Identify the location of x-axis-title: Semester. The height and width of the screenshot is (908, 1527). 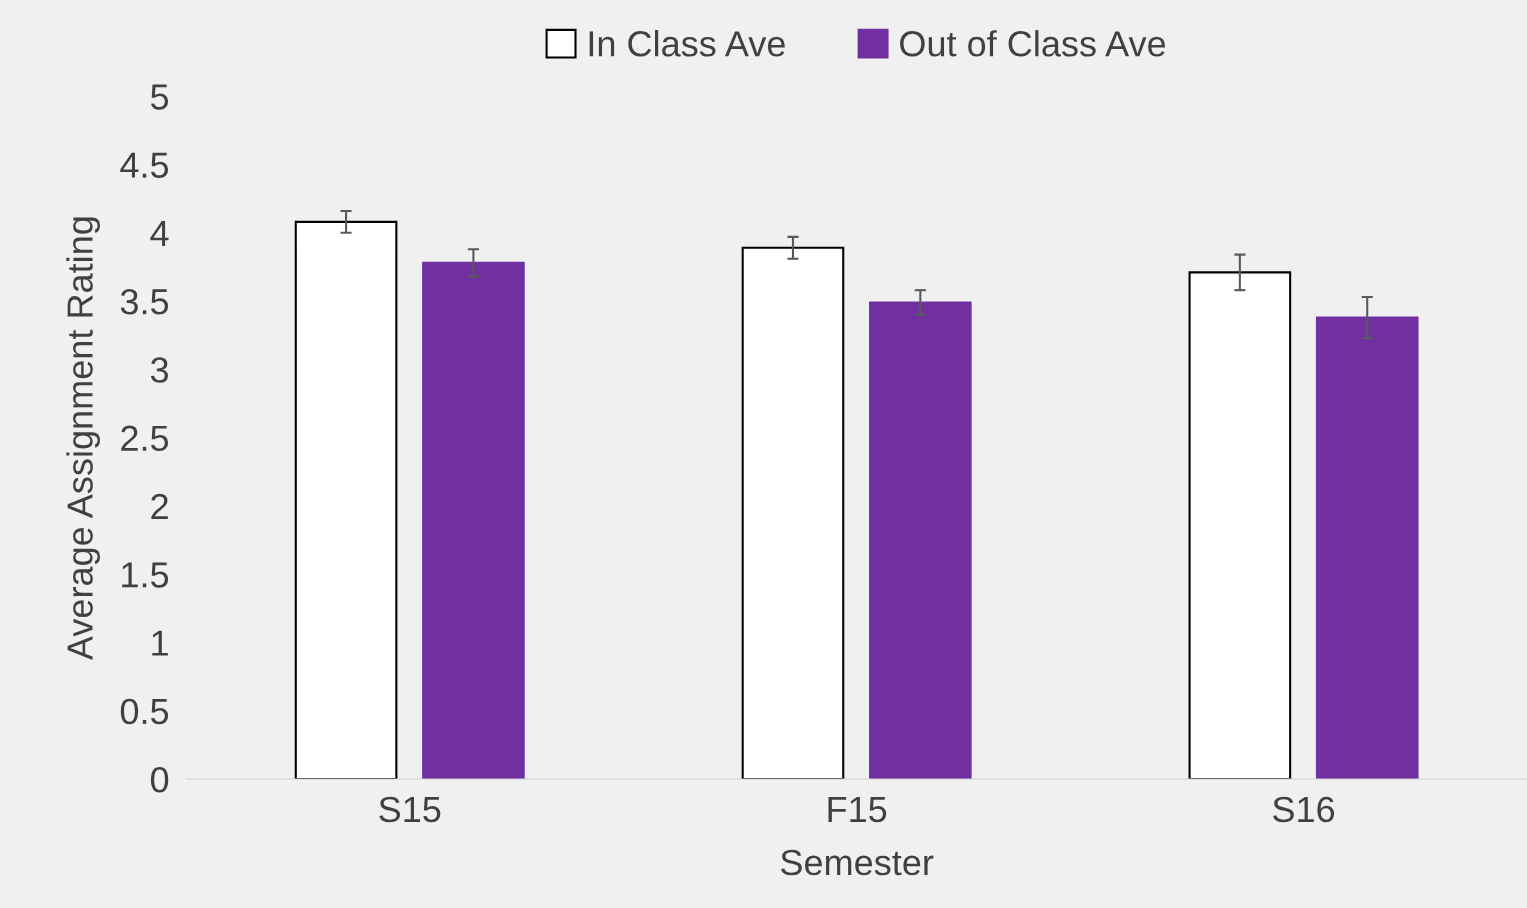
(857, 862).